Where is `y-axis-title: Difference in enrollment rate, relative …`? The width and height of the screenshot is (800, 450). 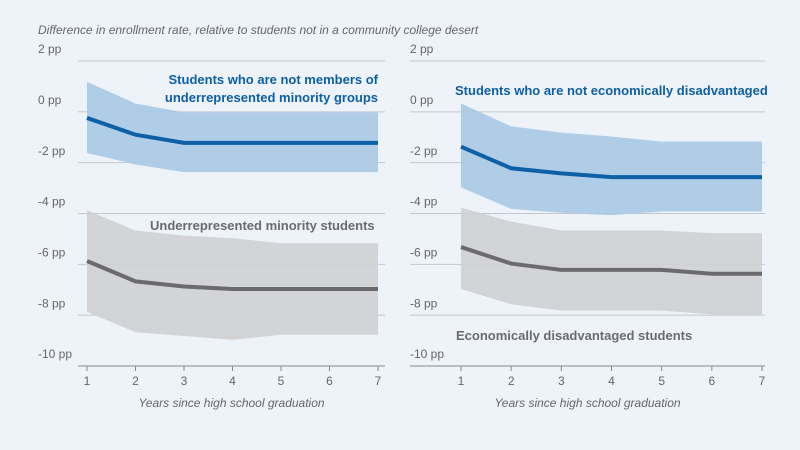 y-axis-title: Difference in enrollment rate, relative … is located at coordinates (258, 30).